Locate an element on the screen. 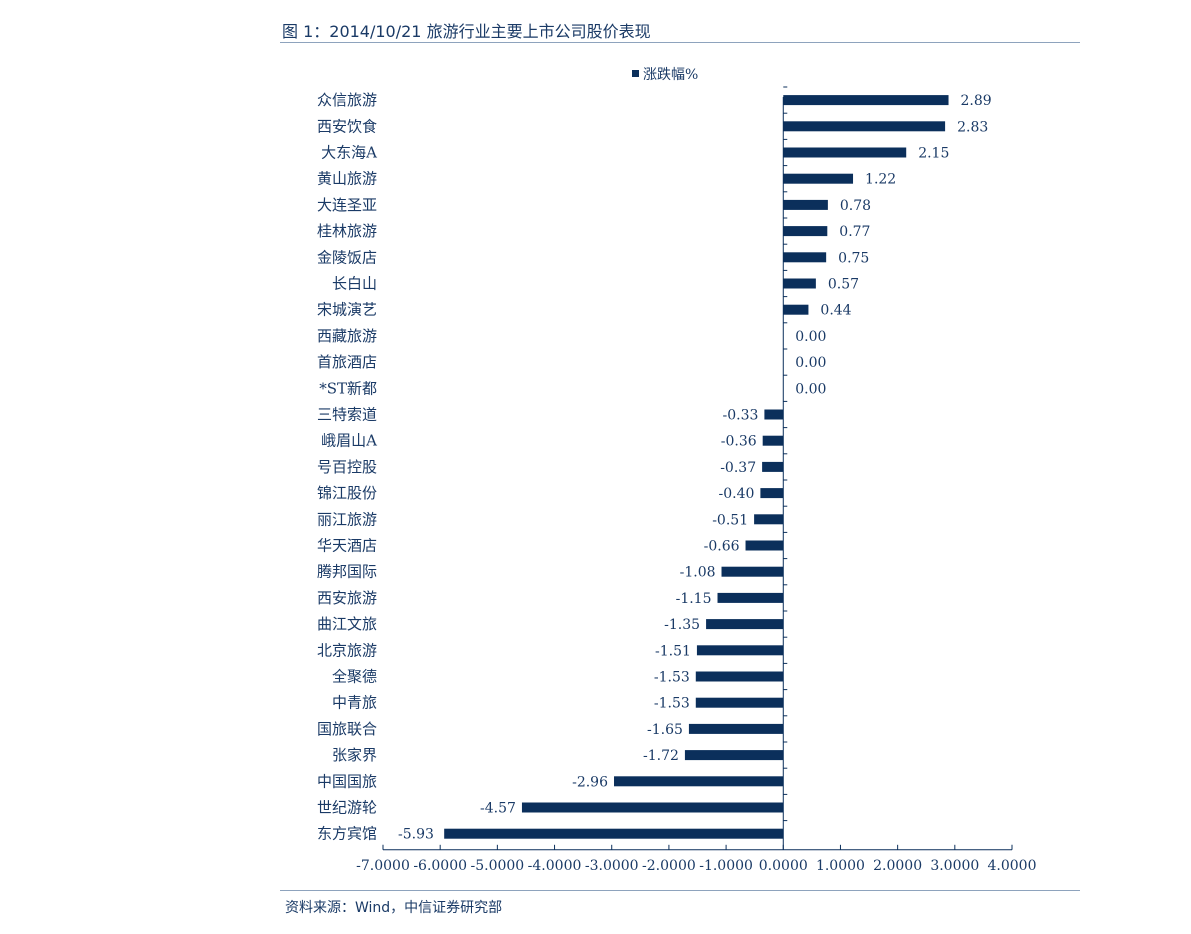 This screenshot has height=934, width=1191. x-tick-label: 4.0000 is located at coordinates (1012, 866).